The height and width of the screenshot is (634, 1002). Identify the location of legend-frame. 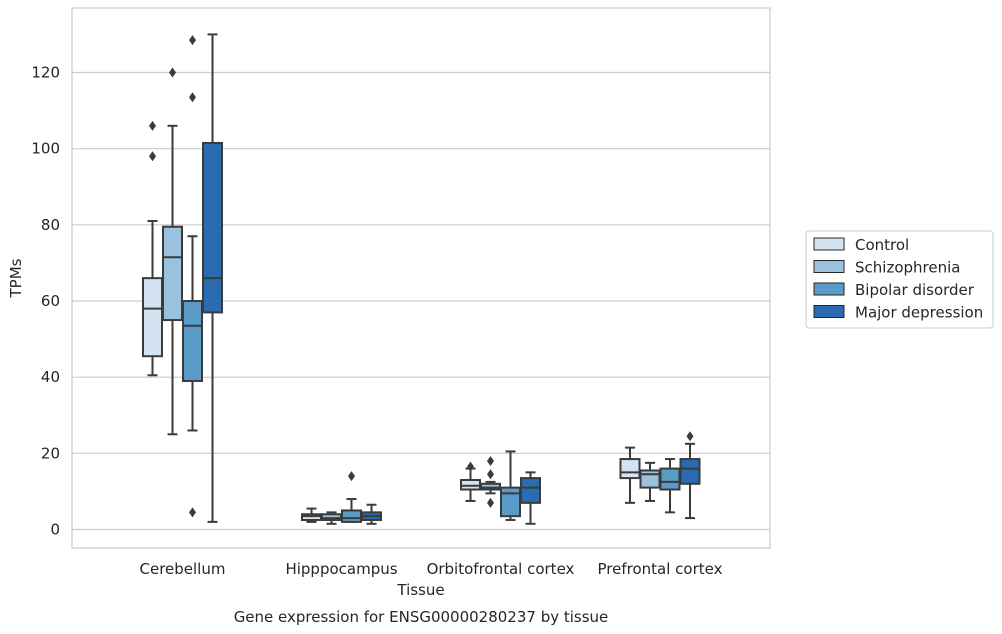
(899, 279).